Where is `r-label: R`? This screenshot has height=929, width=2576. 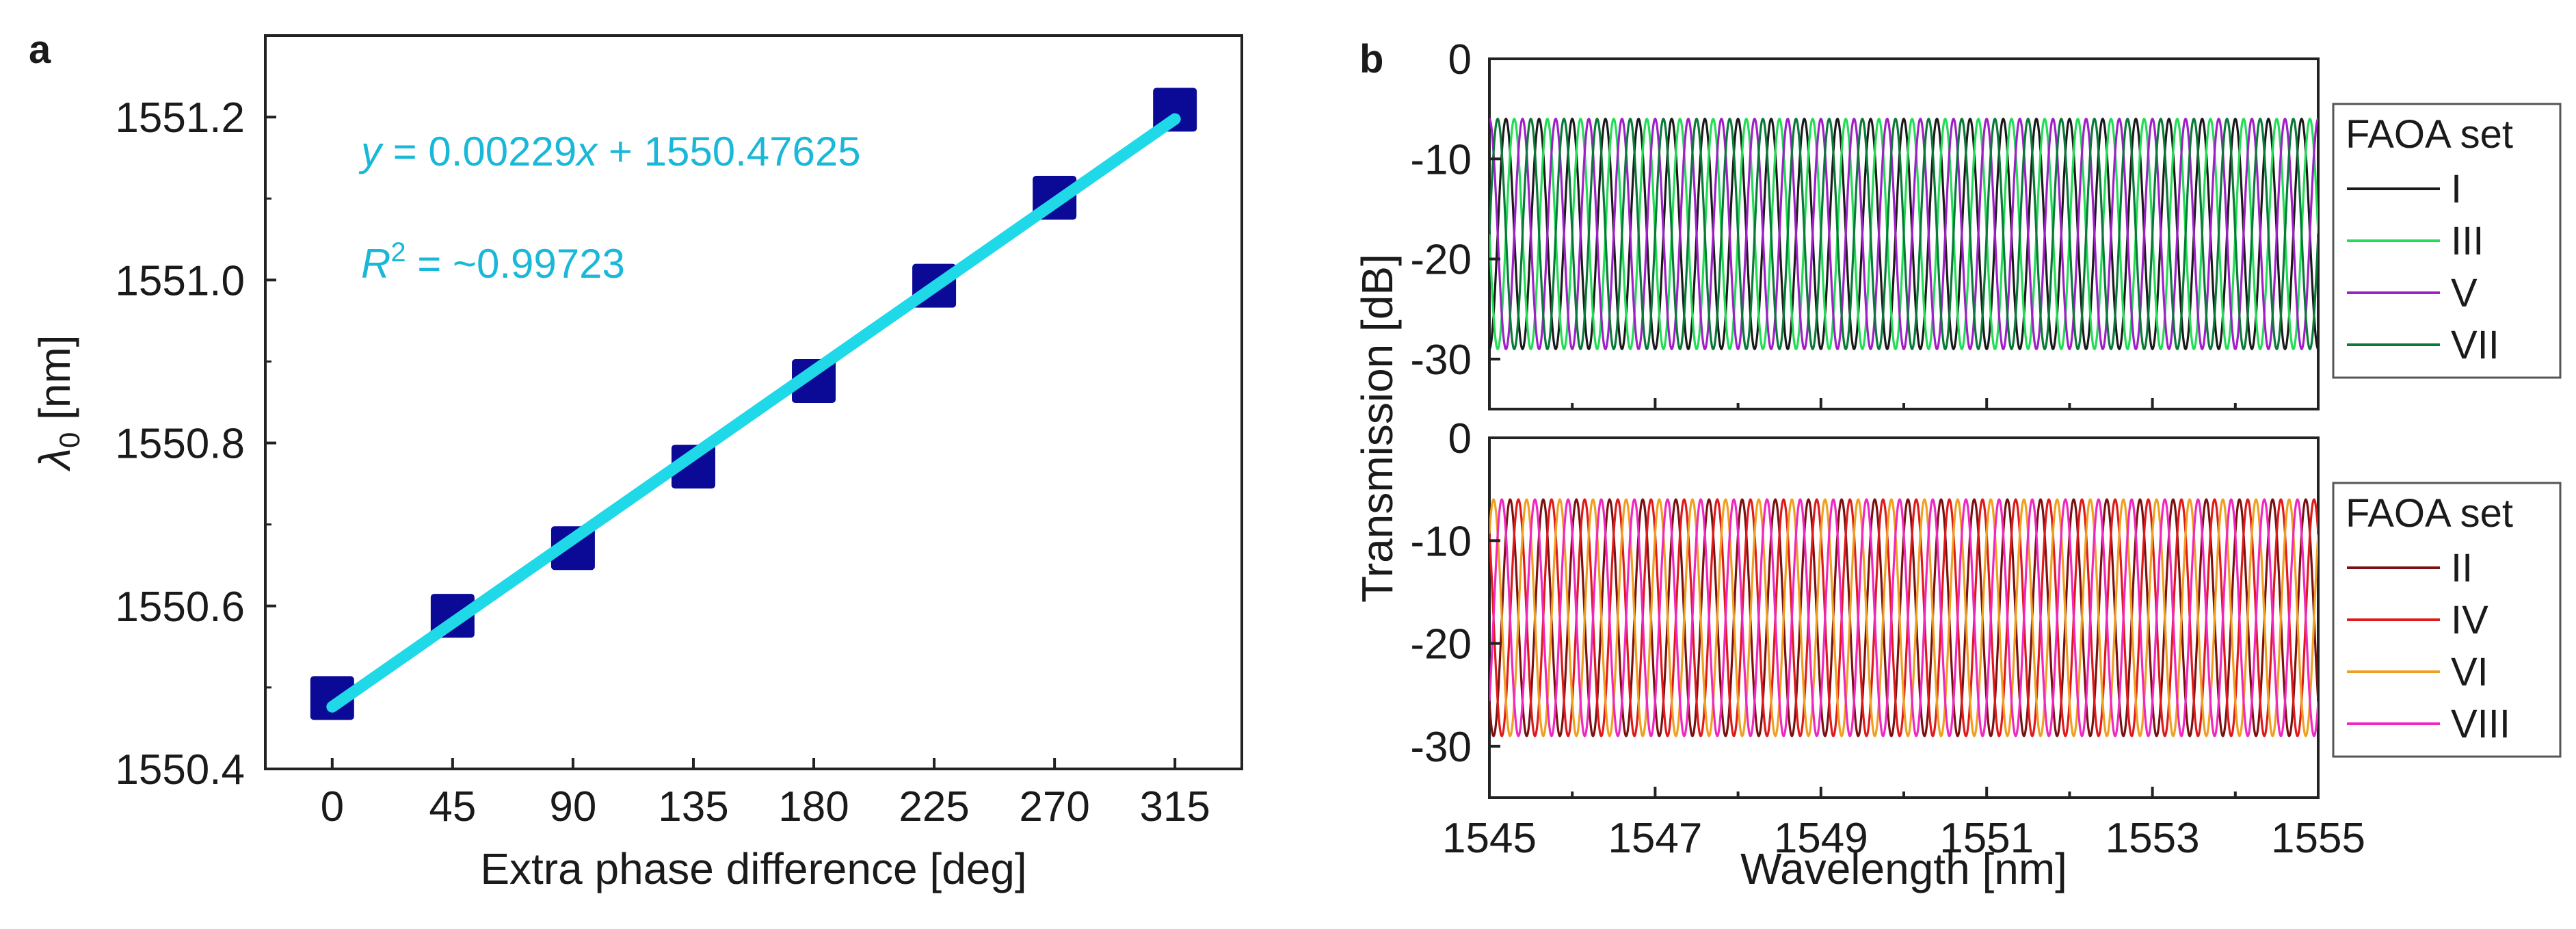
r-label: R is located at coordinates (375, 264).